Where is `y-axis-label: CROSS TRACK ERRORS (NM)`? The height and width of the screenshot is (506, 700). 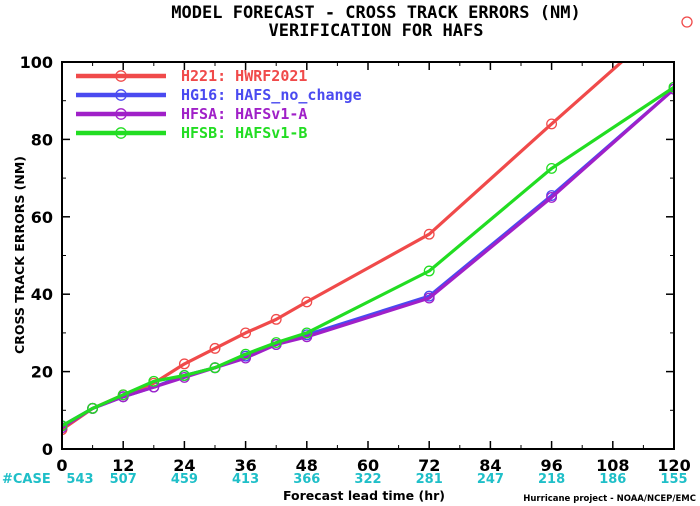 y-axis-label: CROSS TRACK ERRORS (NM) is located at coordinates (19, 255).